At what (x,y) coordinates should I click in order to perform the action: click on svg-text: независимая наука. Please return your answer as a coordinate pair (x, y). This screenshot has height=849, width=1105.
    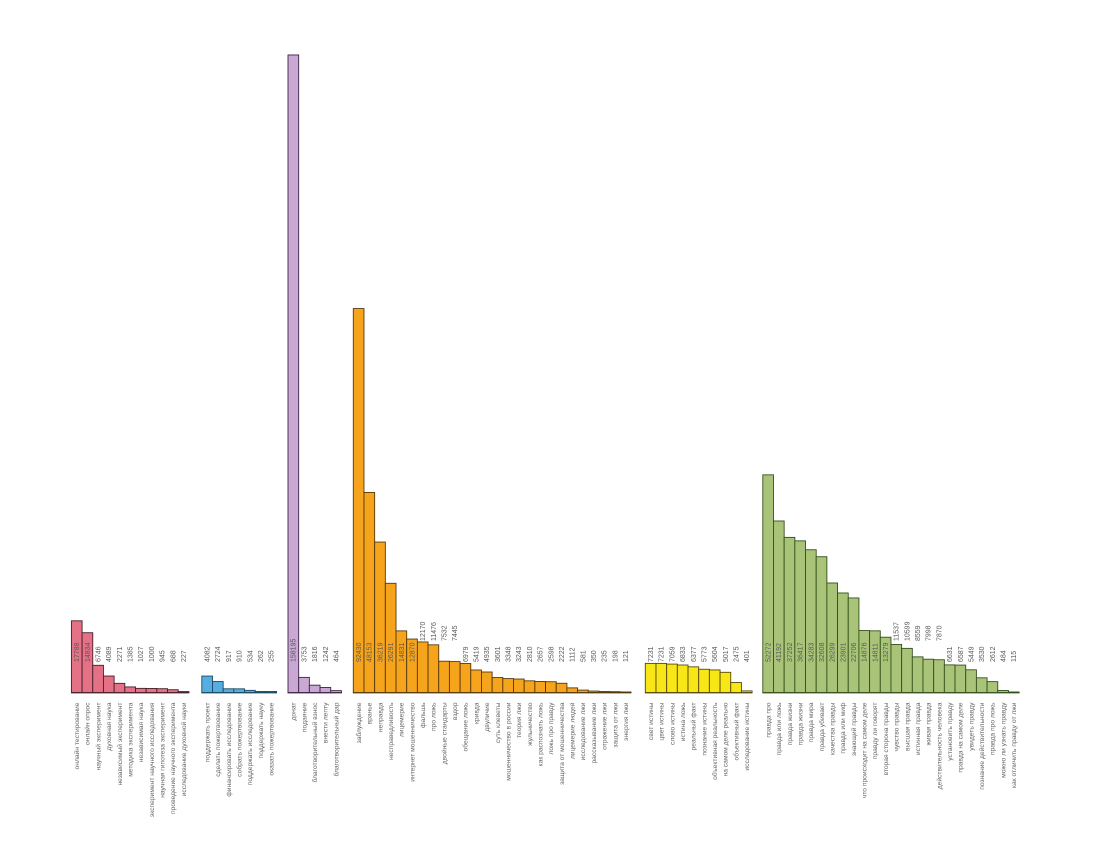
    Looking at the image, I should click on (141, 732).